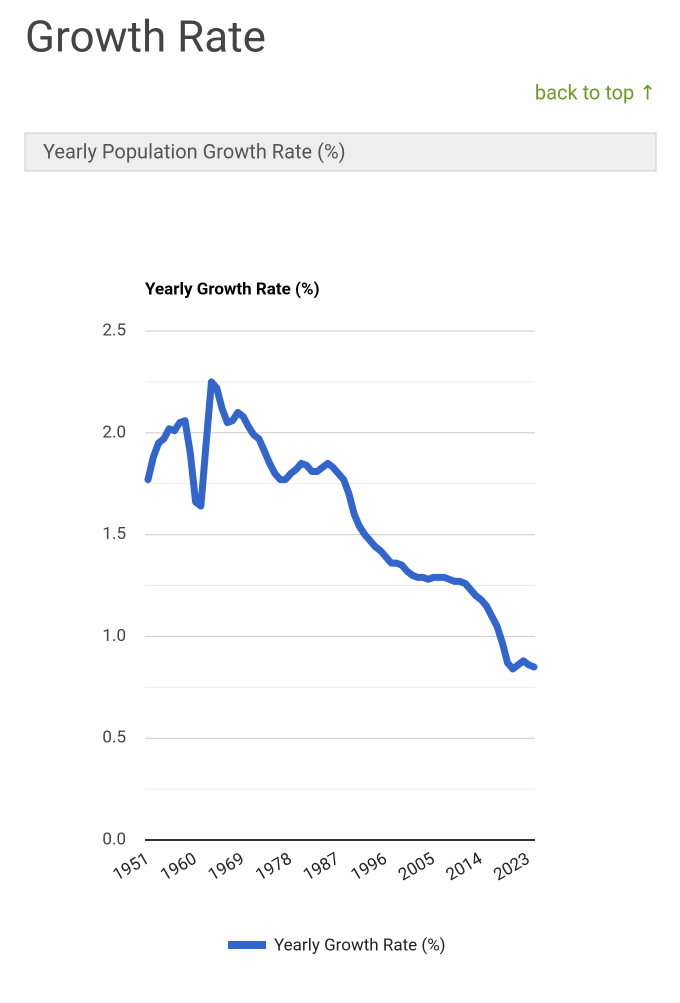  I want to click on y-tick-label: 0.5, so click(114, 738).